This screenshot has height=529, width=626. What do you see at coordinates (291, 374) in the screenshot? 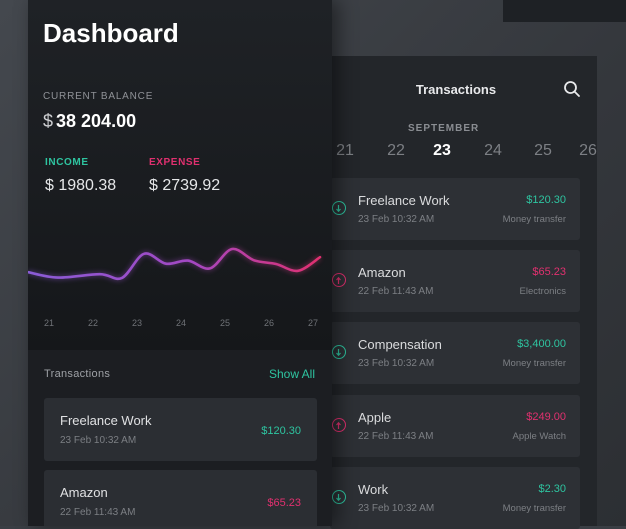
I see `show-all-link: Show All` at bounding box center [291, 374].